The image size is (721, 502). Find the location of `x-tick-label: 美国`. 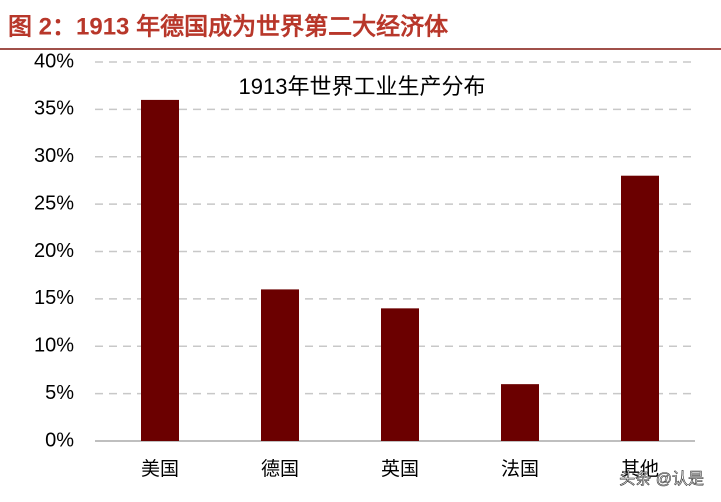

x-tick-label: 美国 is located at coordinates (160, 469).